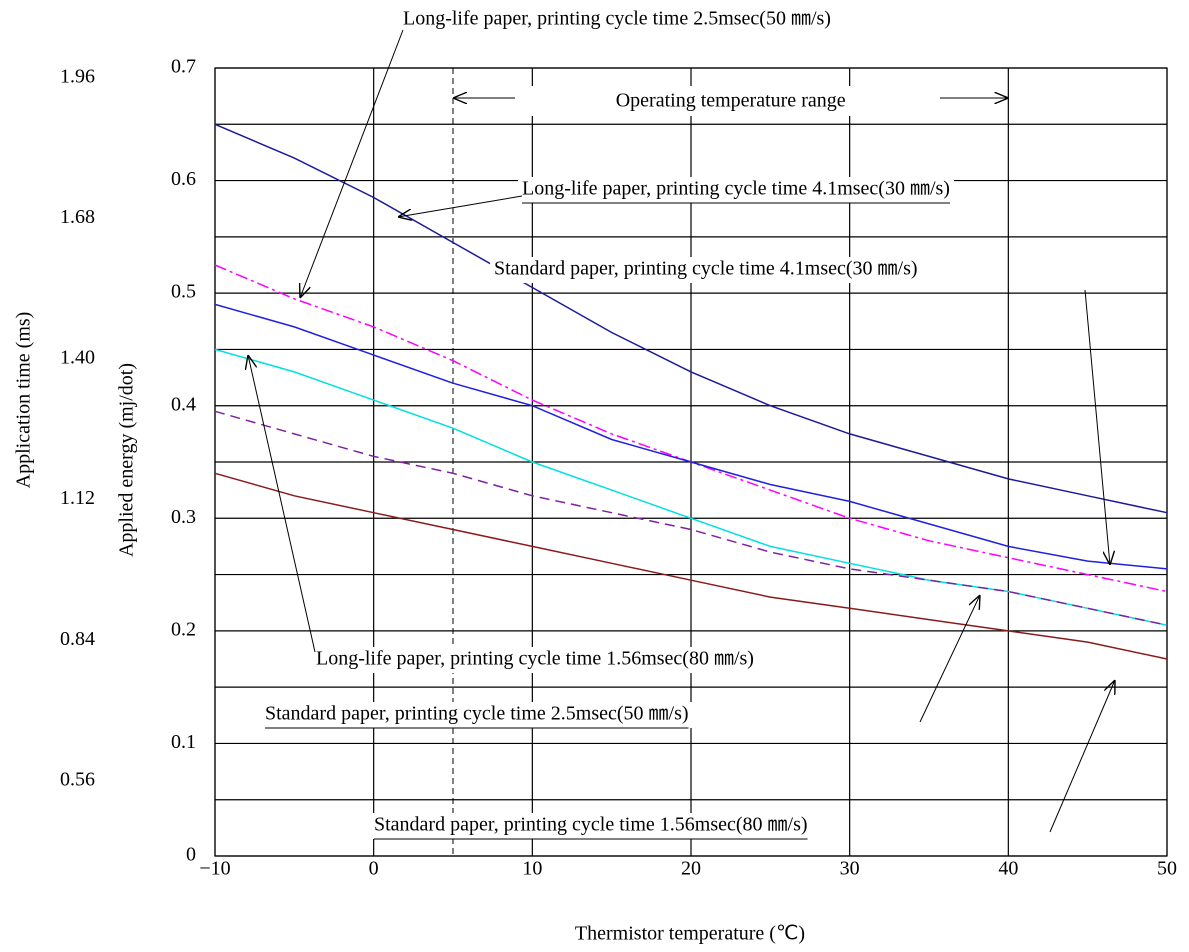 This screenshot has width=1189, height=952. I want to click on y-tick-label: 0.3, so click(183, 517).